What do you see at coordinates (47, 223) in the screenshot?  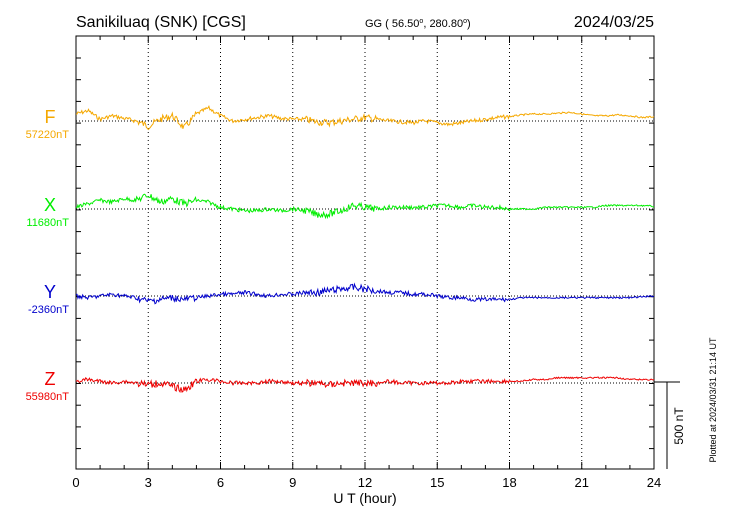 I see `series-baseline-X: 11680nT` at bounding box center [47, 223].